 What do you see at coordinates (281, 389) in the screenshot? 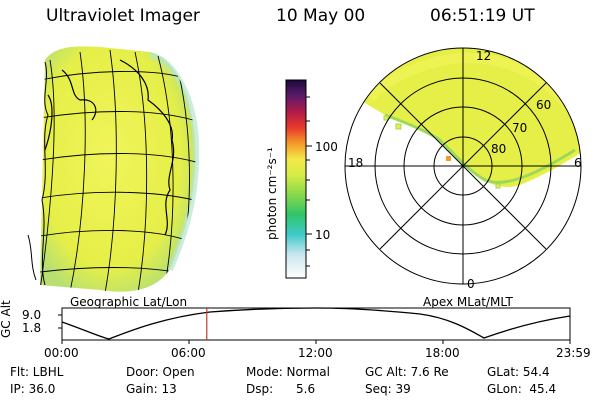
I see `info-dsp: Dsp: 5.6` at bounding box center [281, 389].